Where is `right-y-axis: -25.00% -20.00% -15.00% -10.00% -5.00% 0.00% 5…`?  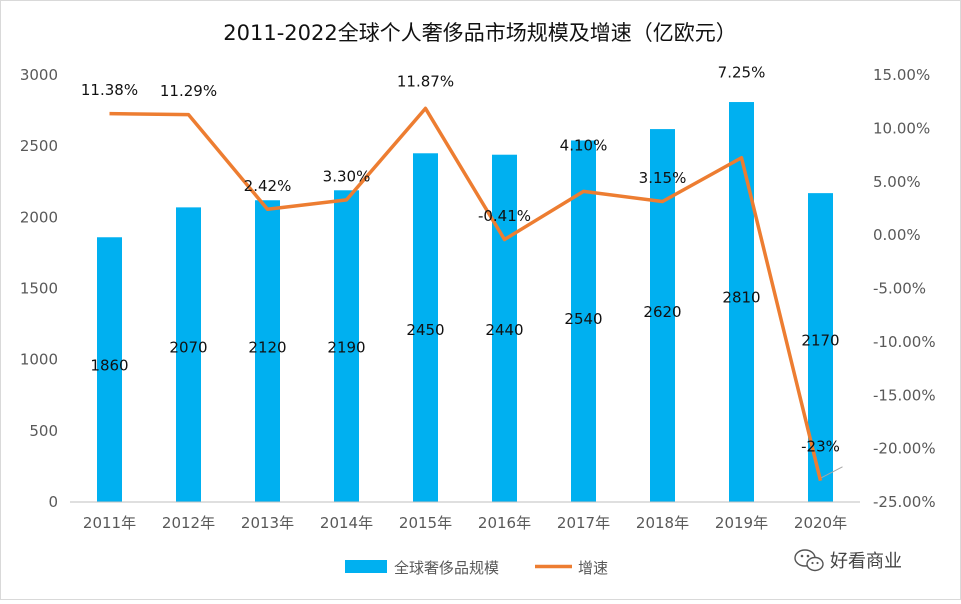 right-y-axis: -25.00% -20.00% -15.00% -10.00% -5.00% 0.00% 5… is located at coordinates (904, 288).